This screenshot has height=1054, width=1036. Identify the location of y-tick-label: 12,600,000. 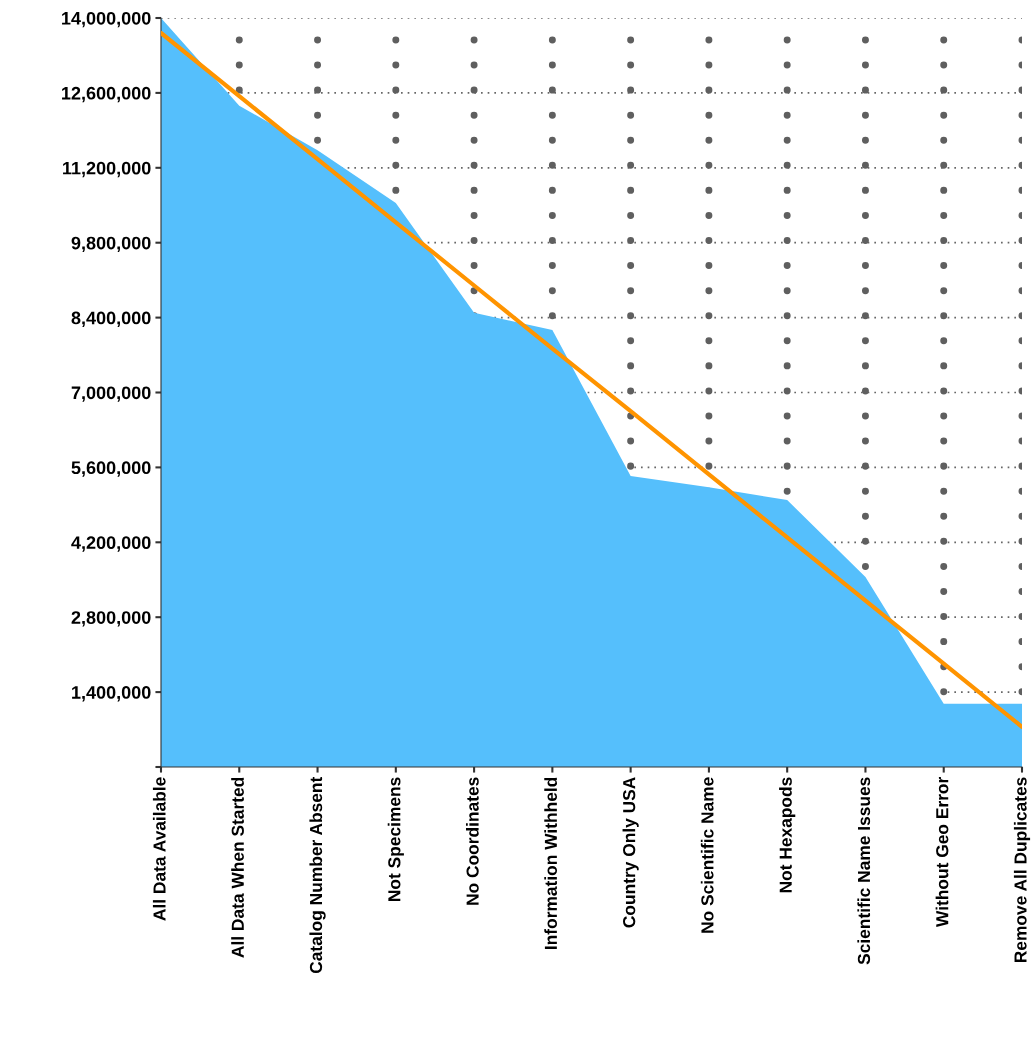
(106, 94).